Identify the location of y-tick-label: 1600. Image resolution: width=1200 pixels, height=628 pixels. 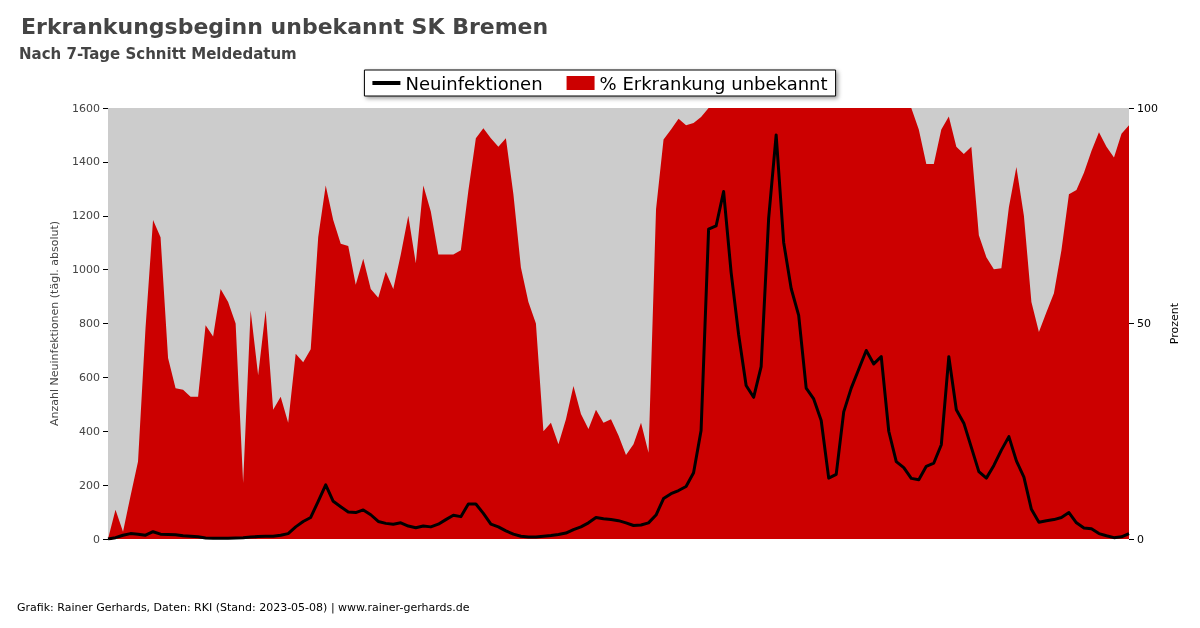
(86, 108).